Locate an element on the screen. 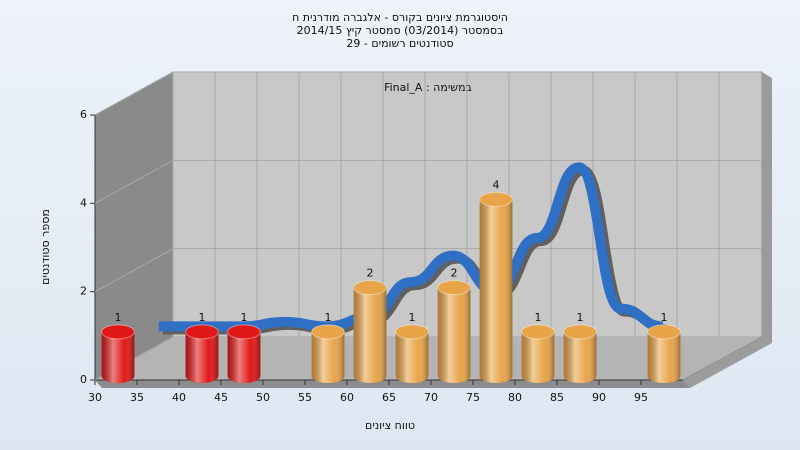 The image size is (800, 450). x-tick-label: 95 is located at coordinates (641, 397).